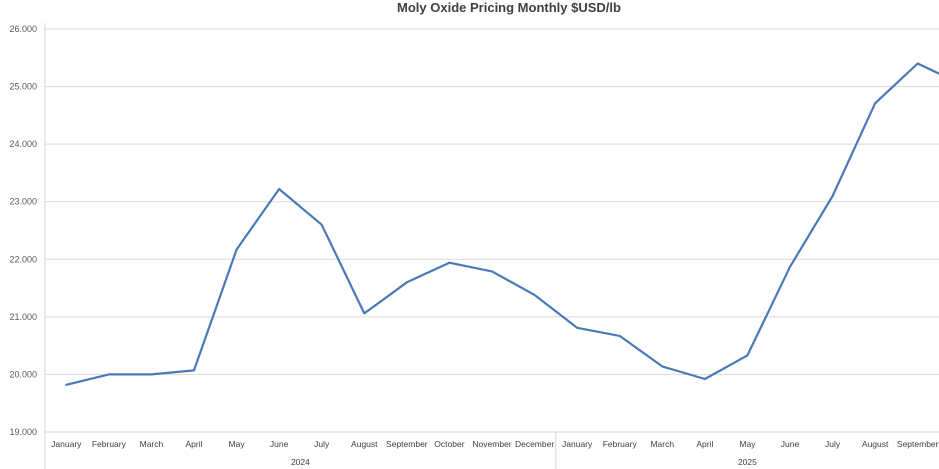 The height and width of the screenshot is (469, 939). Describe the element at coordinates (23, 29) in the screenshot. I see `y-tick-label: 26.000` at that location.